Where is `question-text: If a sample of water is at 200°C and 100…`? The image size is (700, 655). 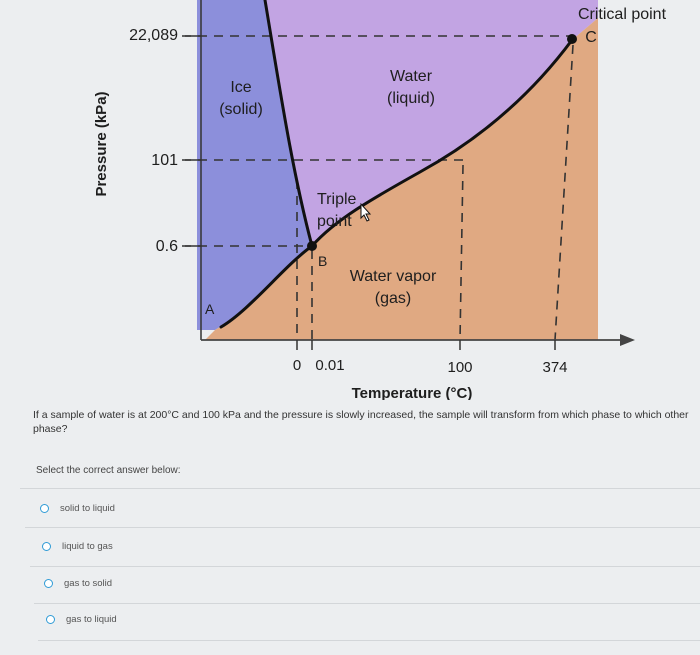 question-text: If a sample of water is at 200°C and 100… is located at coordinates (361, 422).